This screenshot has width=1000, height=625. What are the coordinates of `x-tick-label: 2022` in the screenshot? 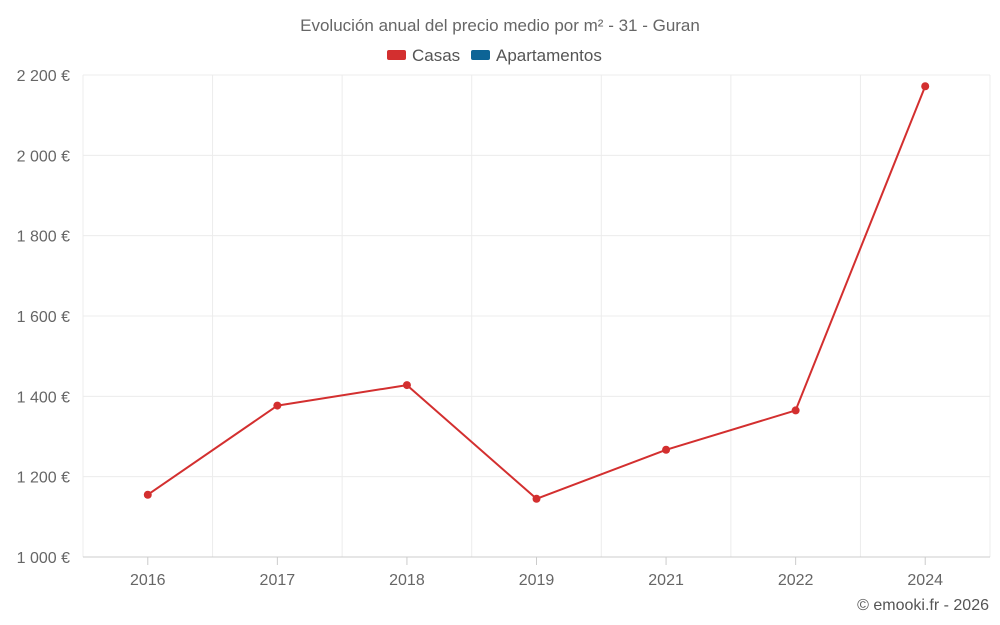 It's located at (796, 580).